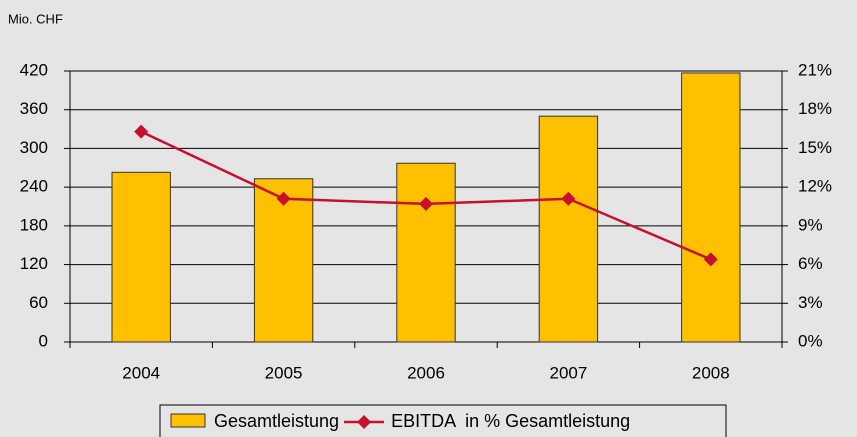  Describe the element at coordinates (568, 372) in the screenshot. I see `x-tick-label: 2007` at that location.